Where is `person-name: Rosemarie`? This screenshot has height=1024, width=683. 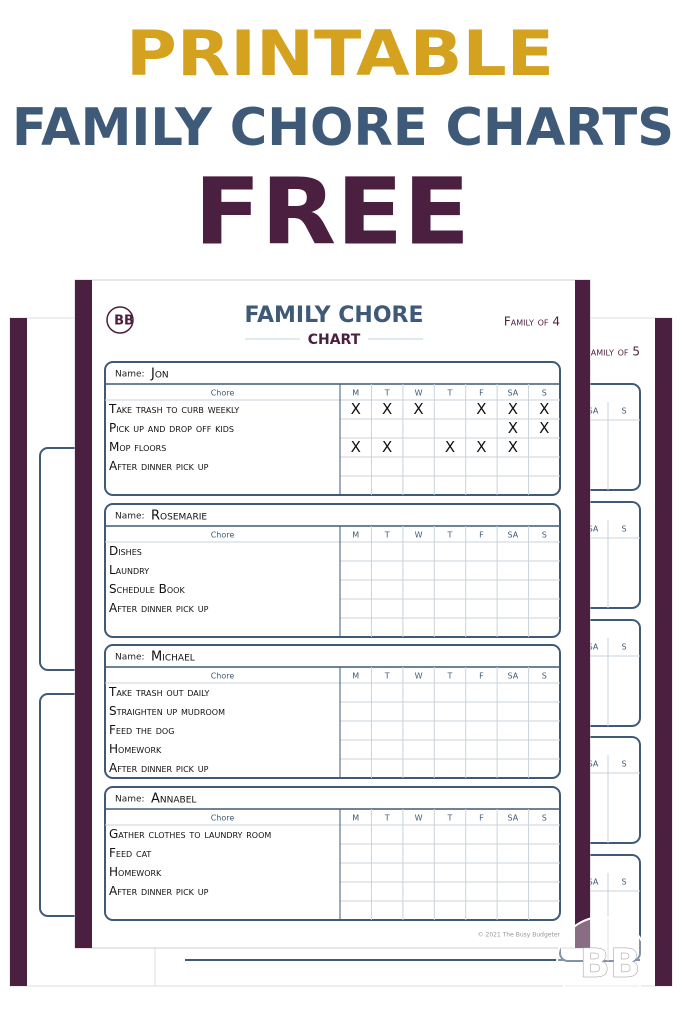
person-name: Rosemarie is located at coordinates (179, 516).